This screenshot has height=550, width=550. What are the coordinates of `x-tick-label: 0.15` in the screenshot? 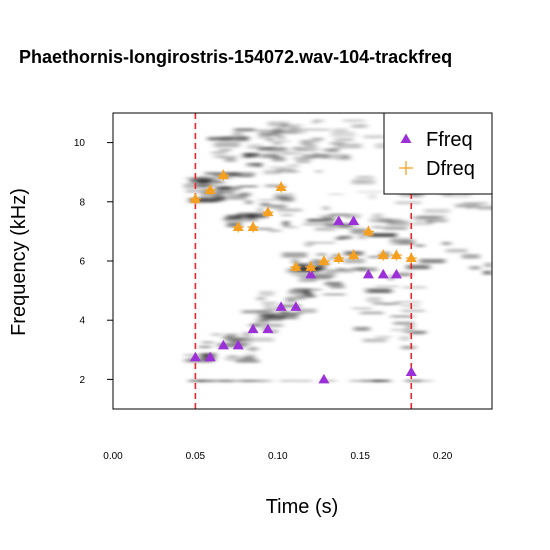 It's located at (360, 456).